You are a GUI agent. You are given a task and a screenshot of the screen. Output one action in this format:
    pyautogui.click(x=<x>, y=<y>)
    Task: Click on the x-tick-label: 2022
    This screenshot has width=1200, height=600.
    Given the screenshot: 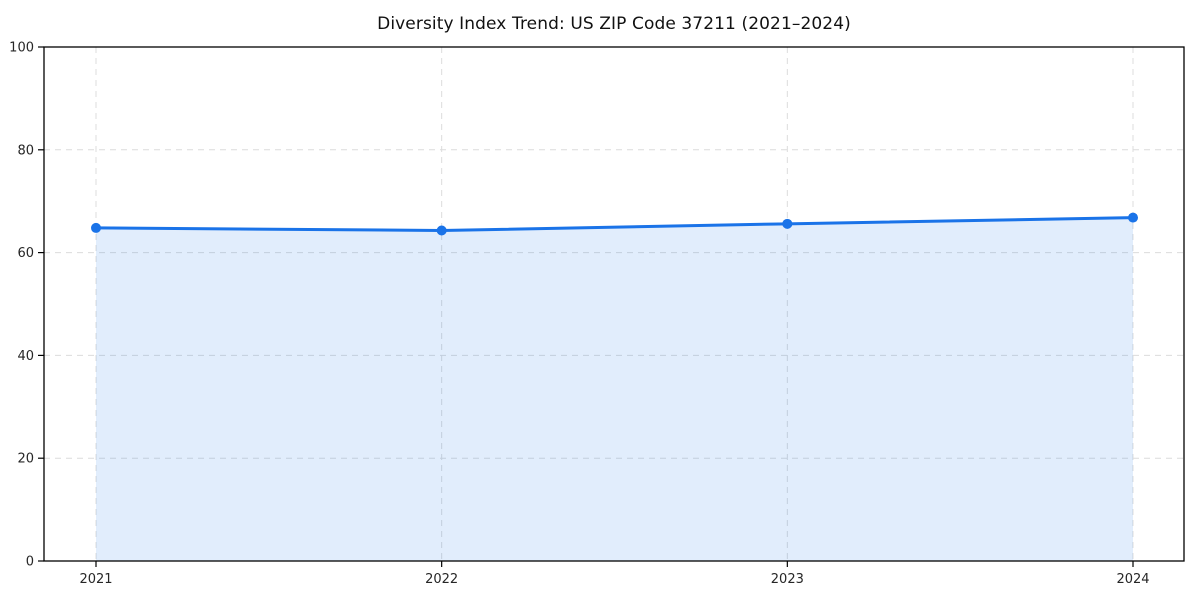 What is the action you would take?
    pyautogui.click(x=441, y=579)
    